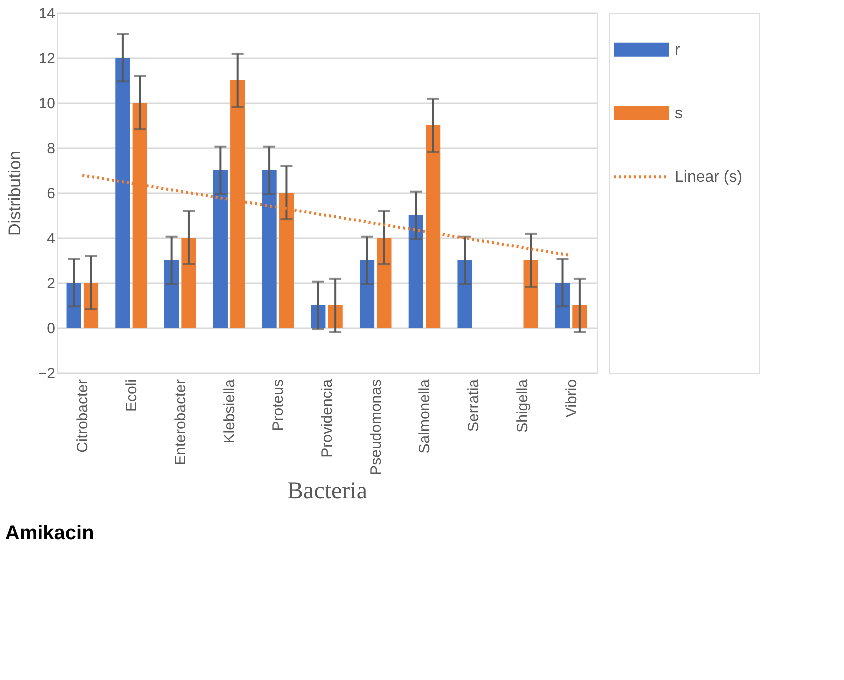  I want to click on x-tick-label: Serratia, so click(474, 405).